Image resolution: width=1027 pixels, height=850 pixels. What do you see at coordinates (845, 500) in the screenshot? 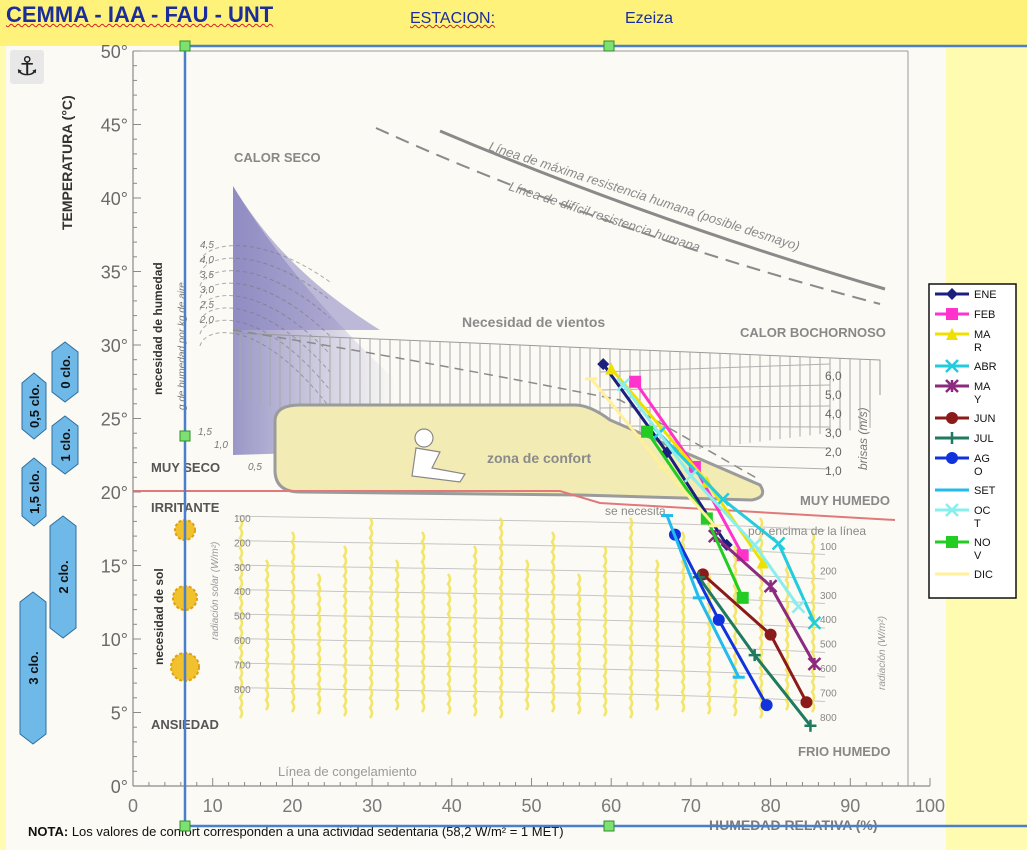
I see `muy-humedo-label: MUY HUMEDO` at bounding box center [845, 500].